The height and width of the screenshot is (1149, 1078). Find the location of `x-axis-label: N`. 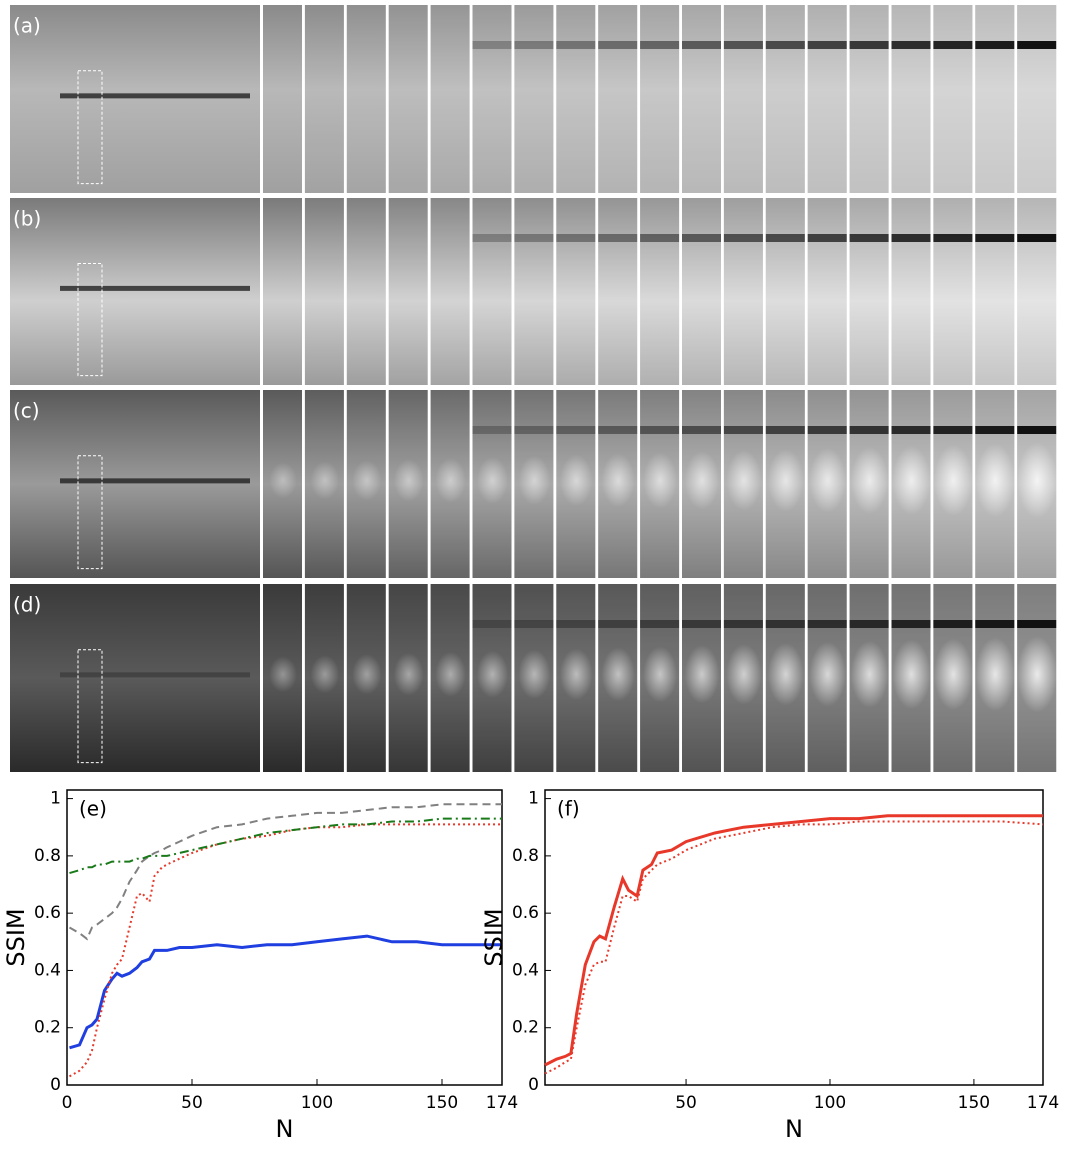

x-axis-label: N is located at coordinates (285, 1129).